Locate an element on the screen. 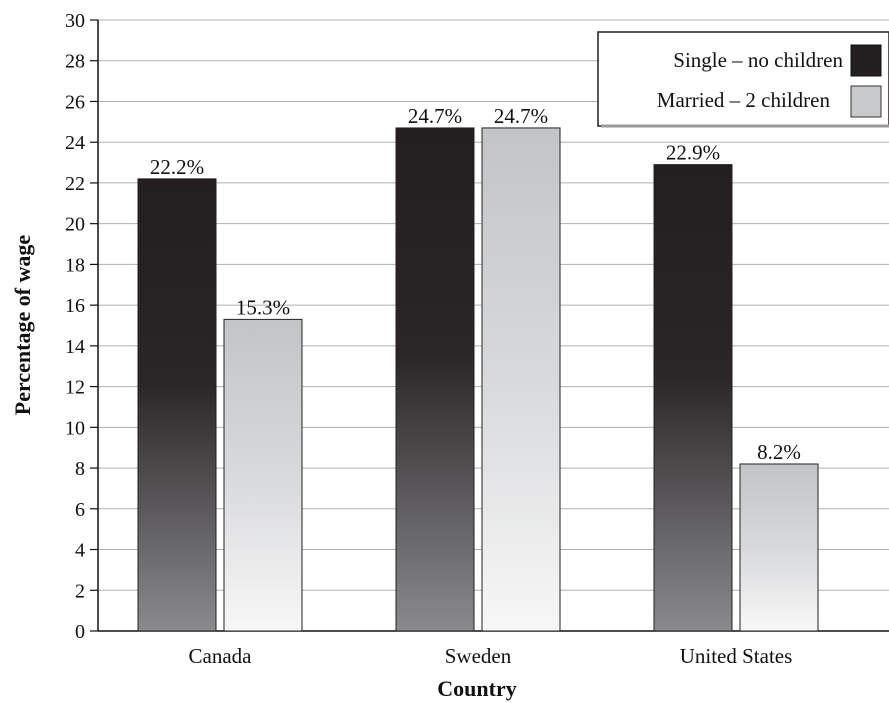 This screenshot has width=889, height=703. legend-label-single: Single – no children is located at coordinates (758, 60).